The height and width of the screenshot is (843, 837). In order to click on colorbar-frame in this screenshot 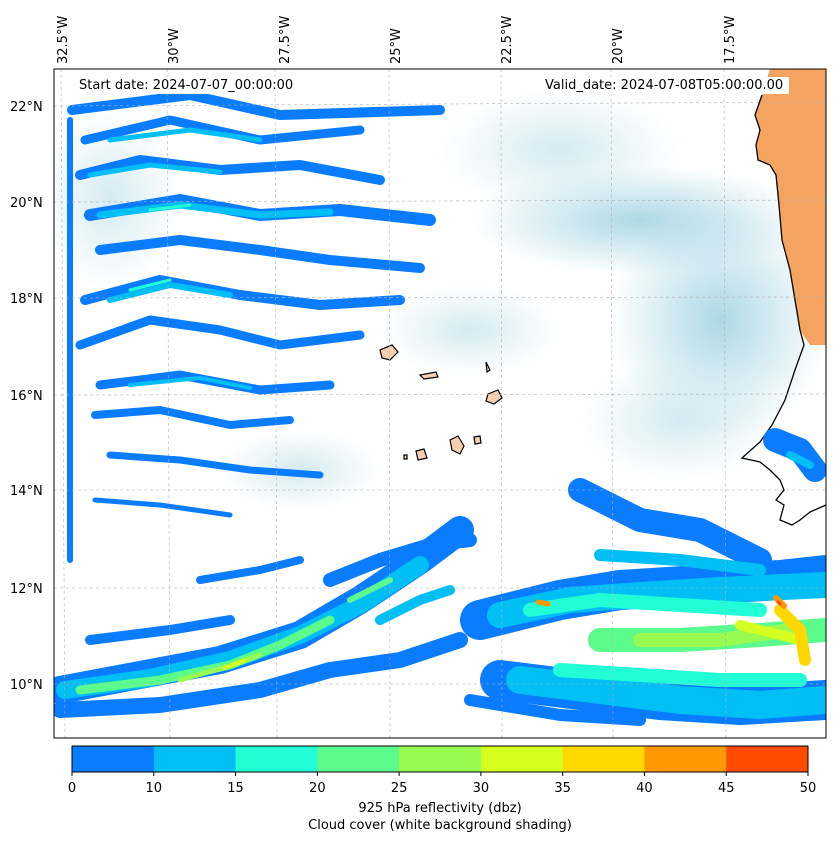, I will do `click(440, 759)`.